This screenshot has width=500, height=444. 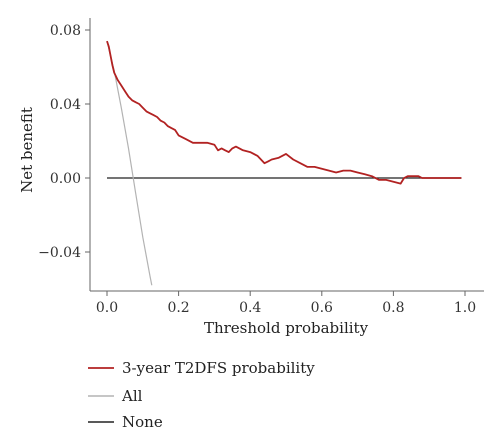 I want to click on legend: 3-year T2DFS probability All None, so click(x=201, y=395).